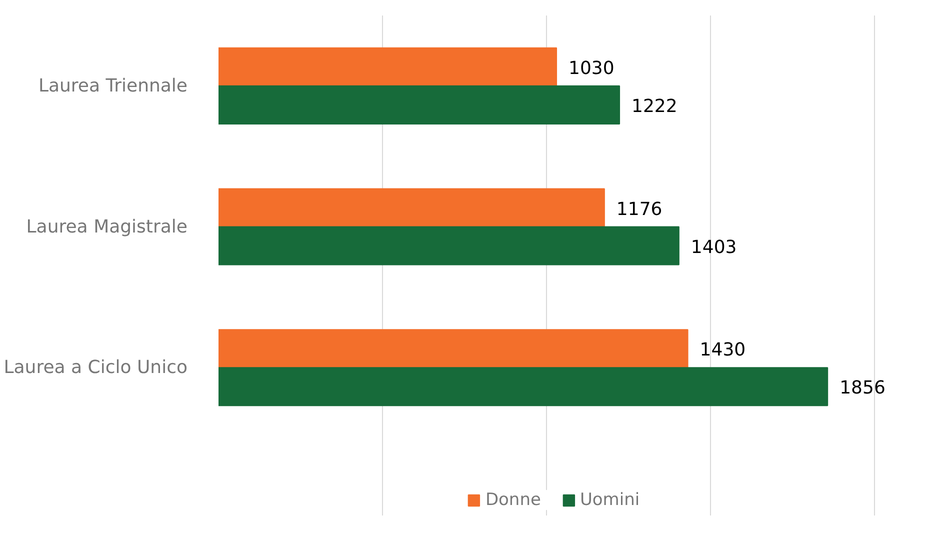  What do you see at coordinates (863, 388) in the screenshot?
I see `data-label: 1856` at bounding box center [863, 388].